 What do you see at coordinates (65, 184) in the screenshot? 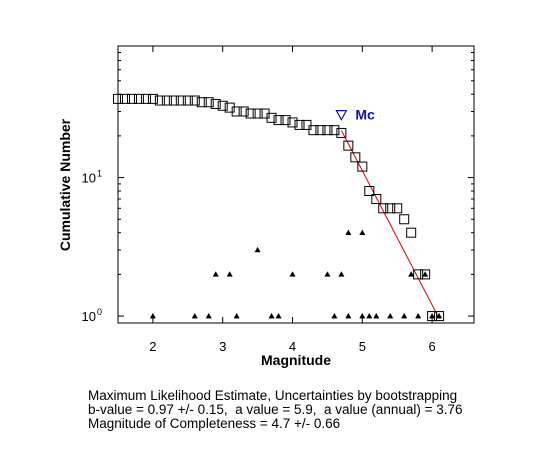
I see `y-axis-label: Cumulative Number` at bounding box center [65, 184].